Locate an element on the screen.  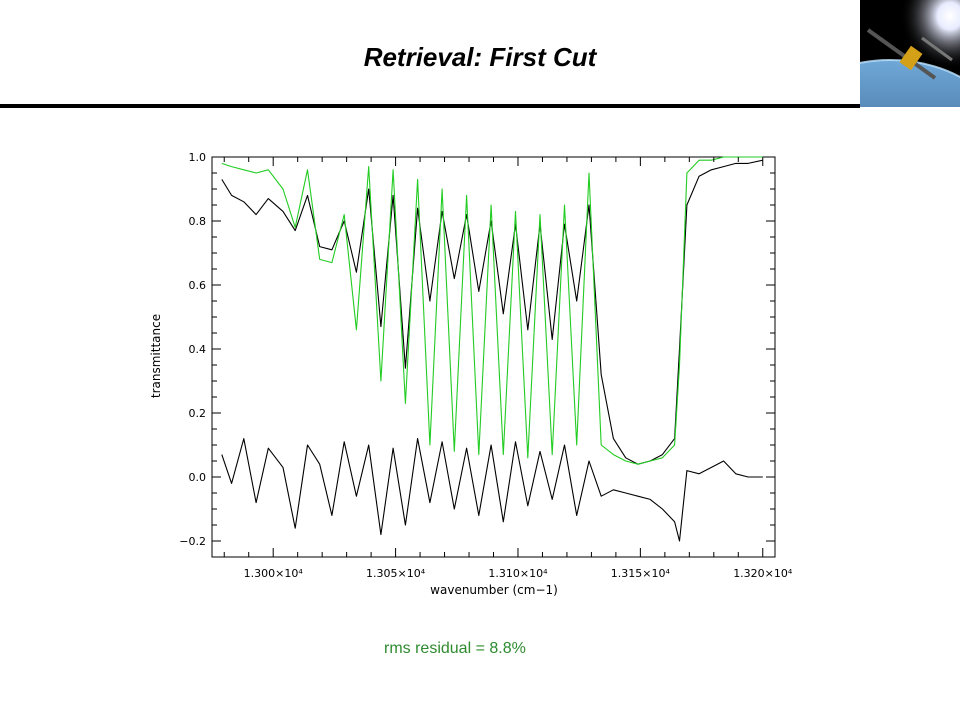
x-tick-label: 1.315×10⁴ is located at coordinates (641, 573).